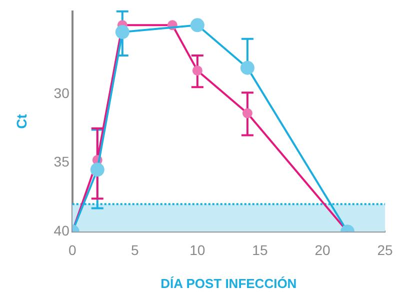  I want to click on x-tick-label: 25, so click(385, 250).